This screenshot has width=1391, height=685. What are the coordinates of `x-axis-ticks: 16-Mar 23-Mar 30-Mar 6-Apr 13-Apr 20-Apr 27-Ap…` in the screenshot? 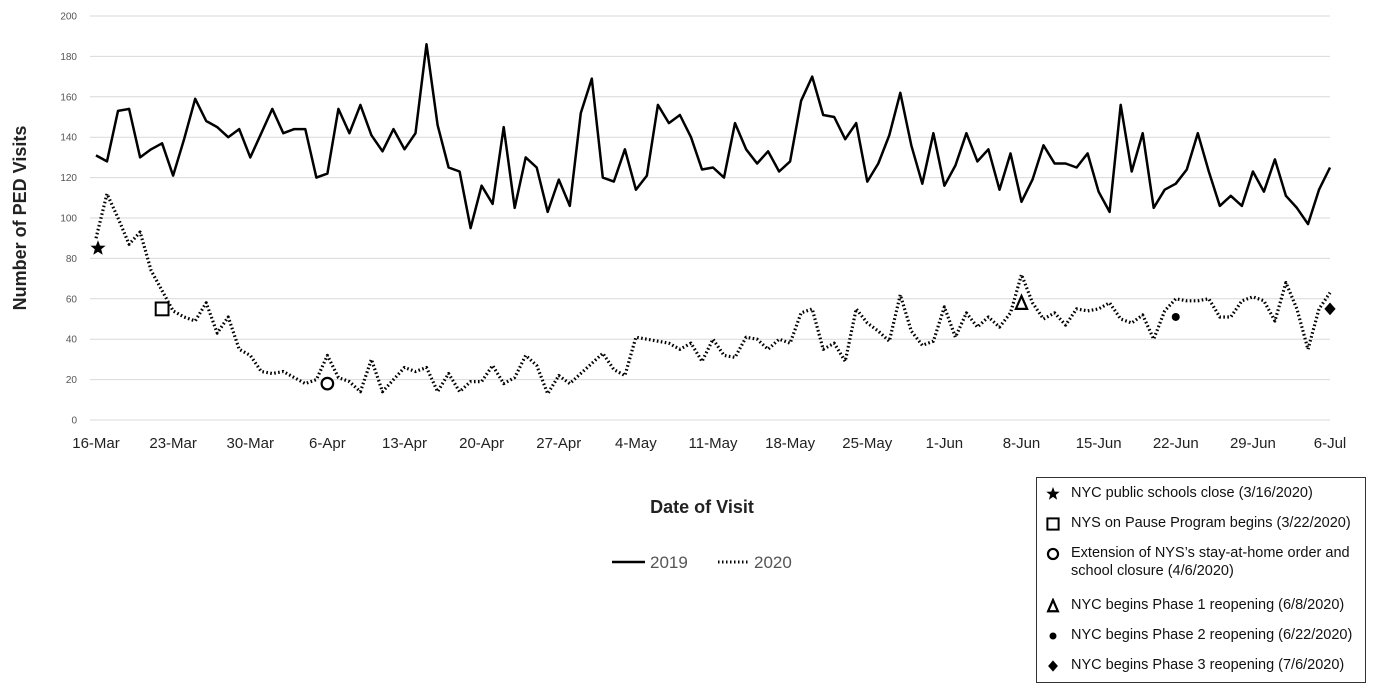 It's located at (709, 443).